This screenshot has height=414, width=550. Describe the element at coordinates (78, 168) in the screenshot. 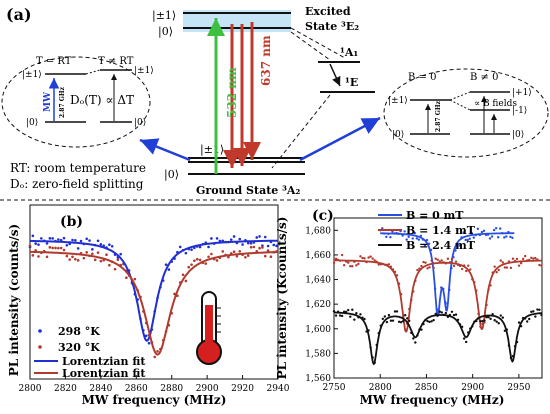

I see `definition-rt: RT: room temperature` at that location.